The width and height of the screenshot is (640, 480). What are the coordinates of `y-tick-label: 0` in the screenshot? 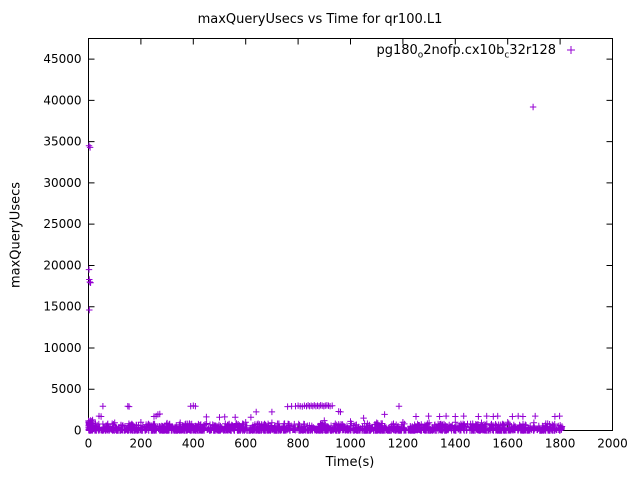 It's located at (78, 431).